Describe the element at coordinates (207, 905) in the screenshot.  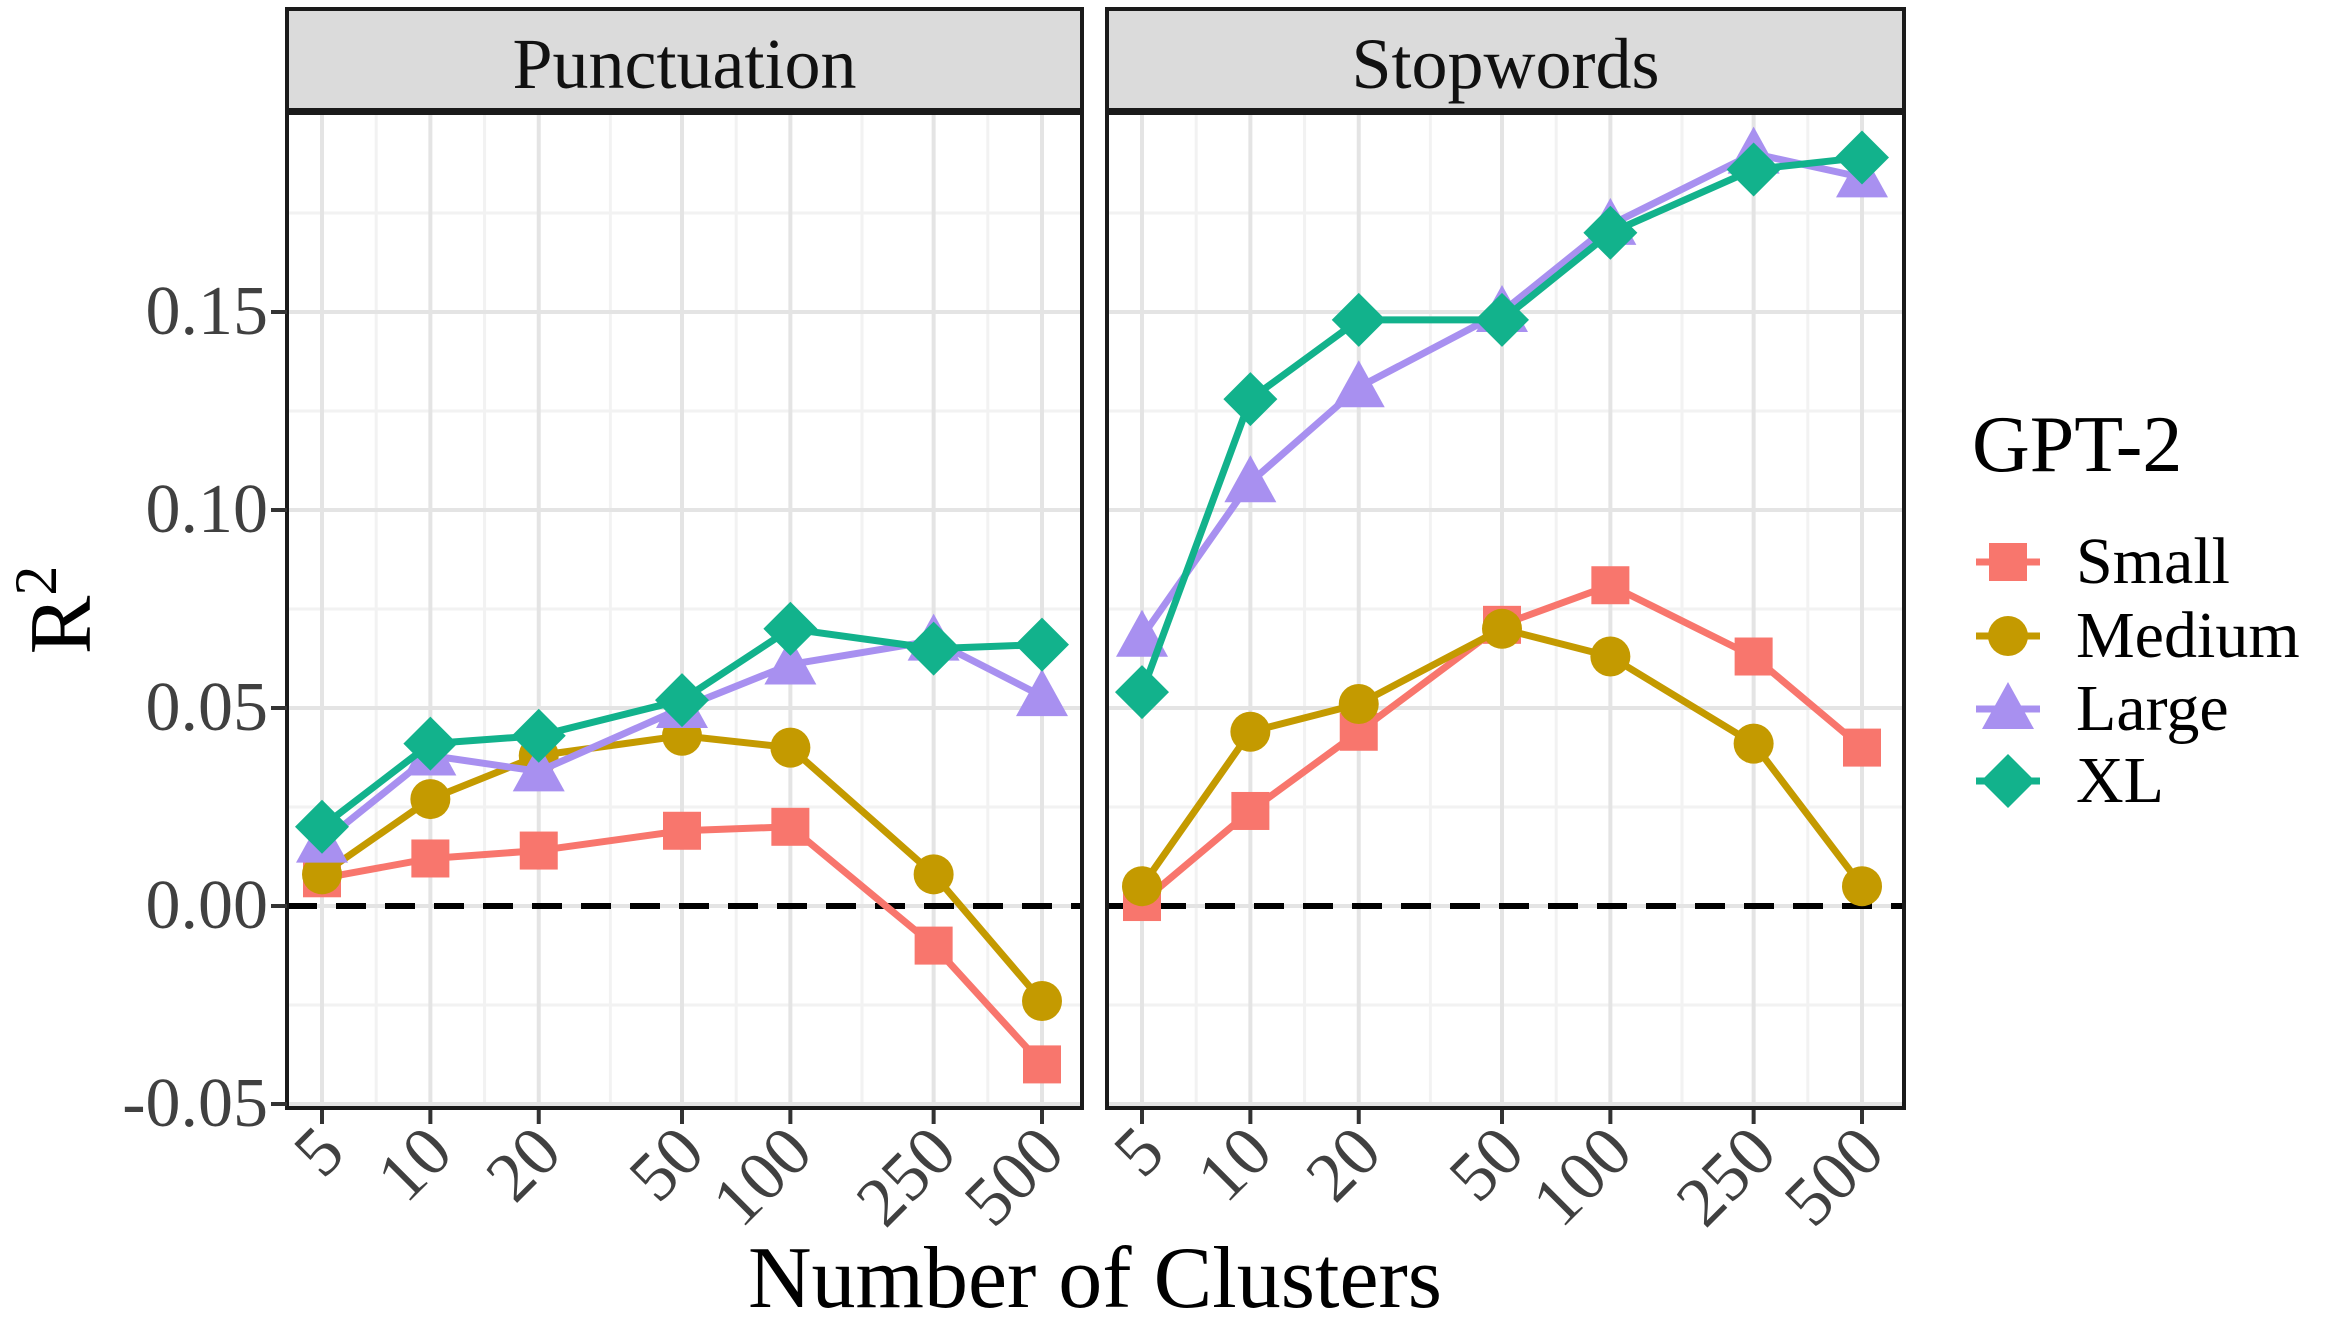
I see `y-tick-label-000: 0.00` at that location.